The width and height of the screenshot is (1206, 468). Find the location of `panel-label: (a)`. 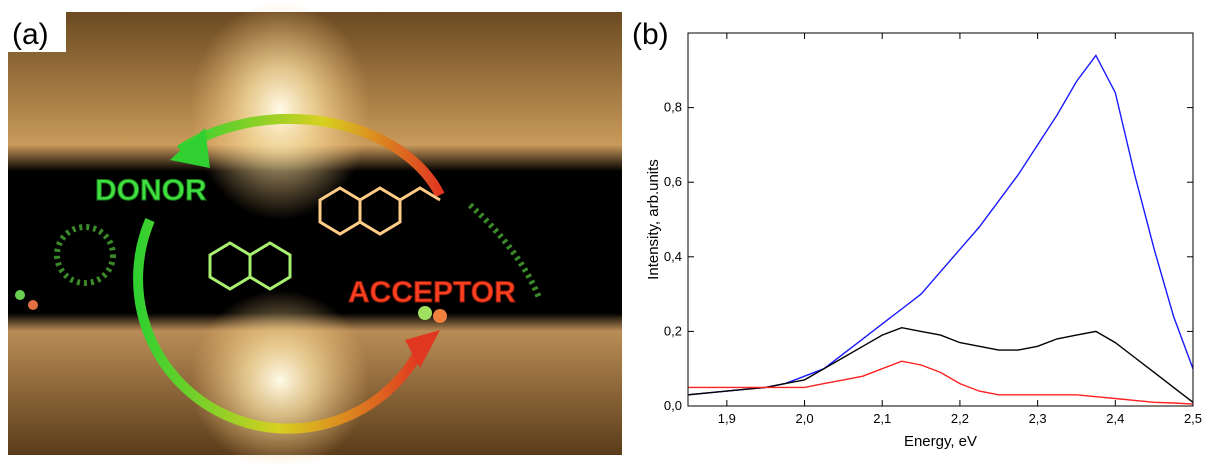

panel-label: (a) is located at coordinates (30, 34).